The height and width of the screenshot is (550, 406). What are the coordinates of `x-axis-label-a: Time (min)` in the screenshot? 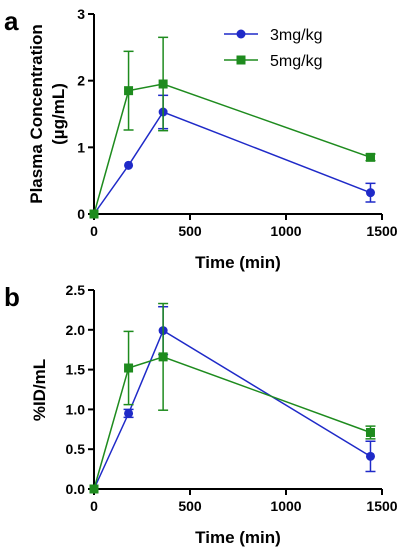 It's located at (238, 262).